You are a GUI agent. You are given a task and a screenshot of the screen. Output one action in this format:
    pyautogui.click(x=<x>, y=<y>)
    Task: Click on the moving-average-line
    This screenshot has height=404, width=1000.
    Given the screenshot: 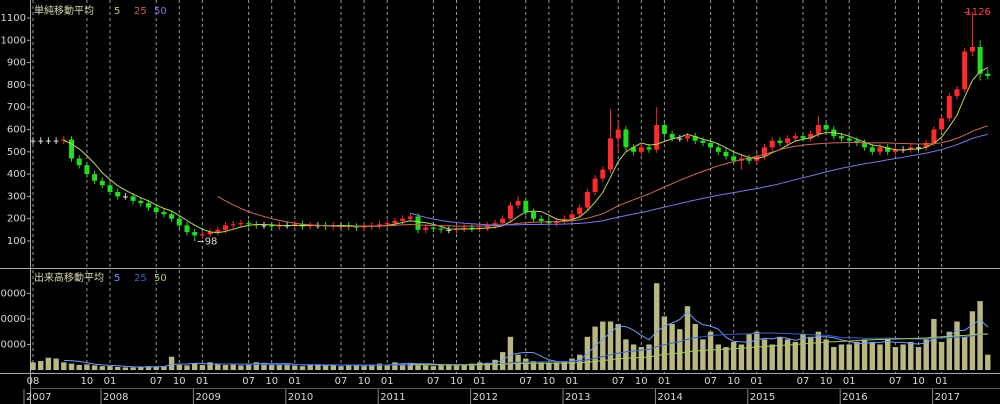 What is the action you would take?
    pyautogui.click(x=699, y=179)
    